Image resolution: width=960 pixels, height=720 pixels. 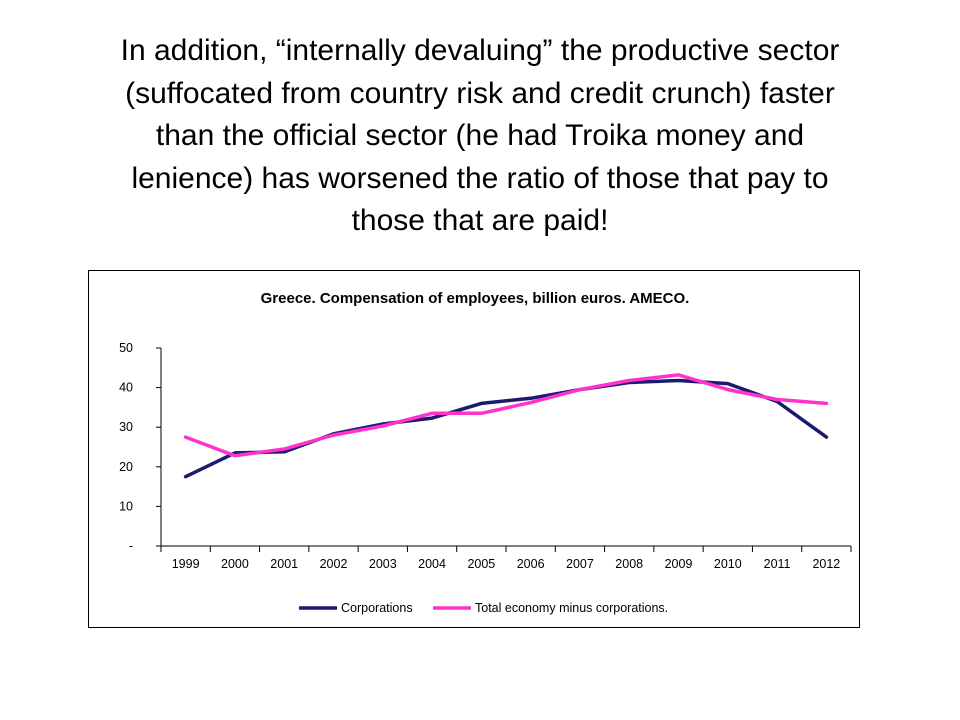 I want to click on x-tick-label: 2008, so click(x=629, y=564).